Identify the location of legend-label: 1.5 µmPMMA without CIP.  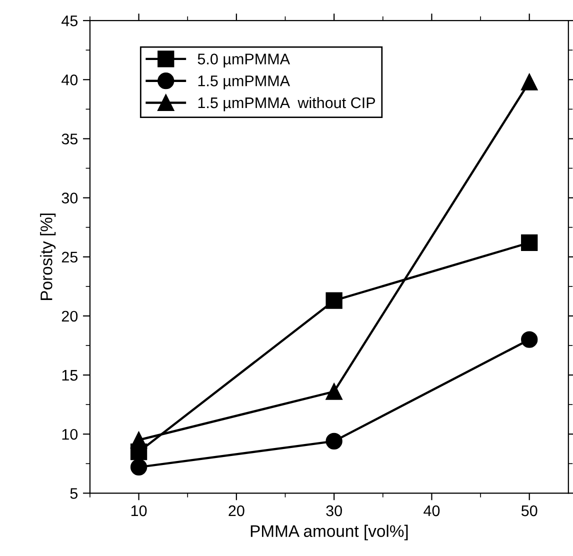
(286, 104).